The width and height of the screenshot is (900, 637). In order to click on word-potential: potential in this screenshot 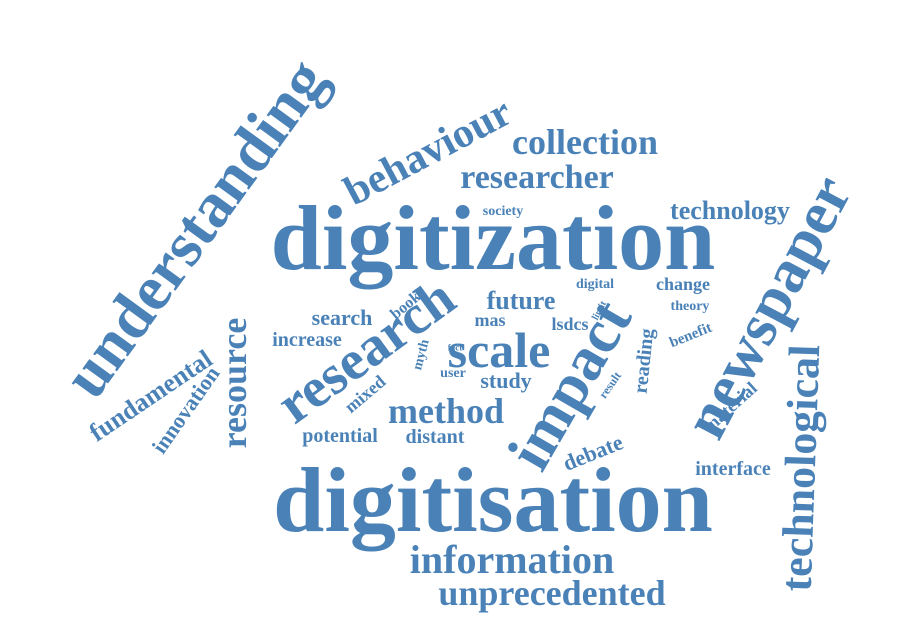, I will do `click(340, 436)`.